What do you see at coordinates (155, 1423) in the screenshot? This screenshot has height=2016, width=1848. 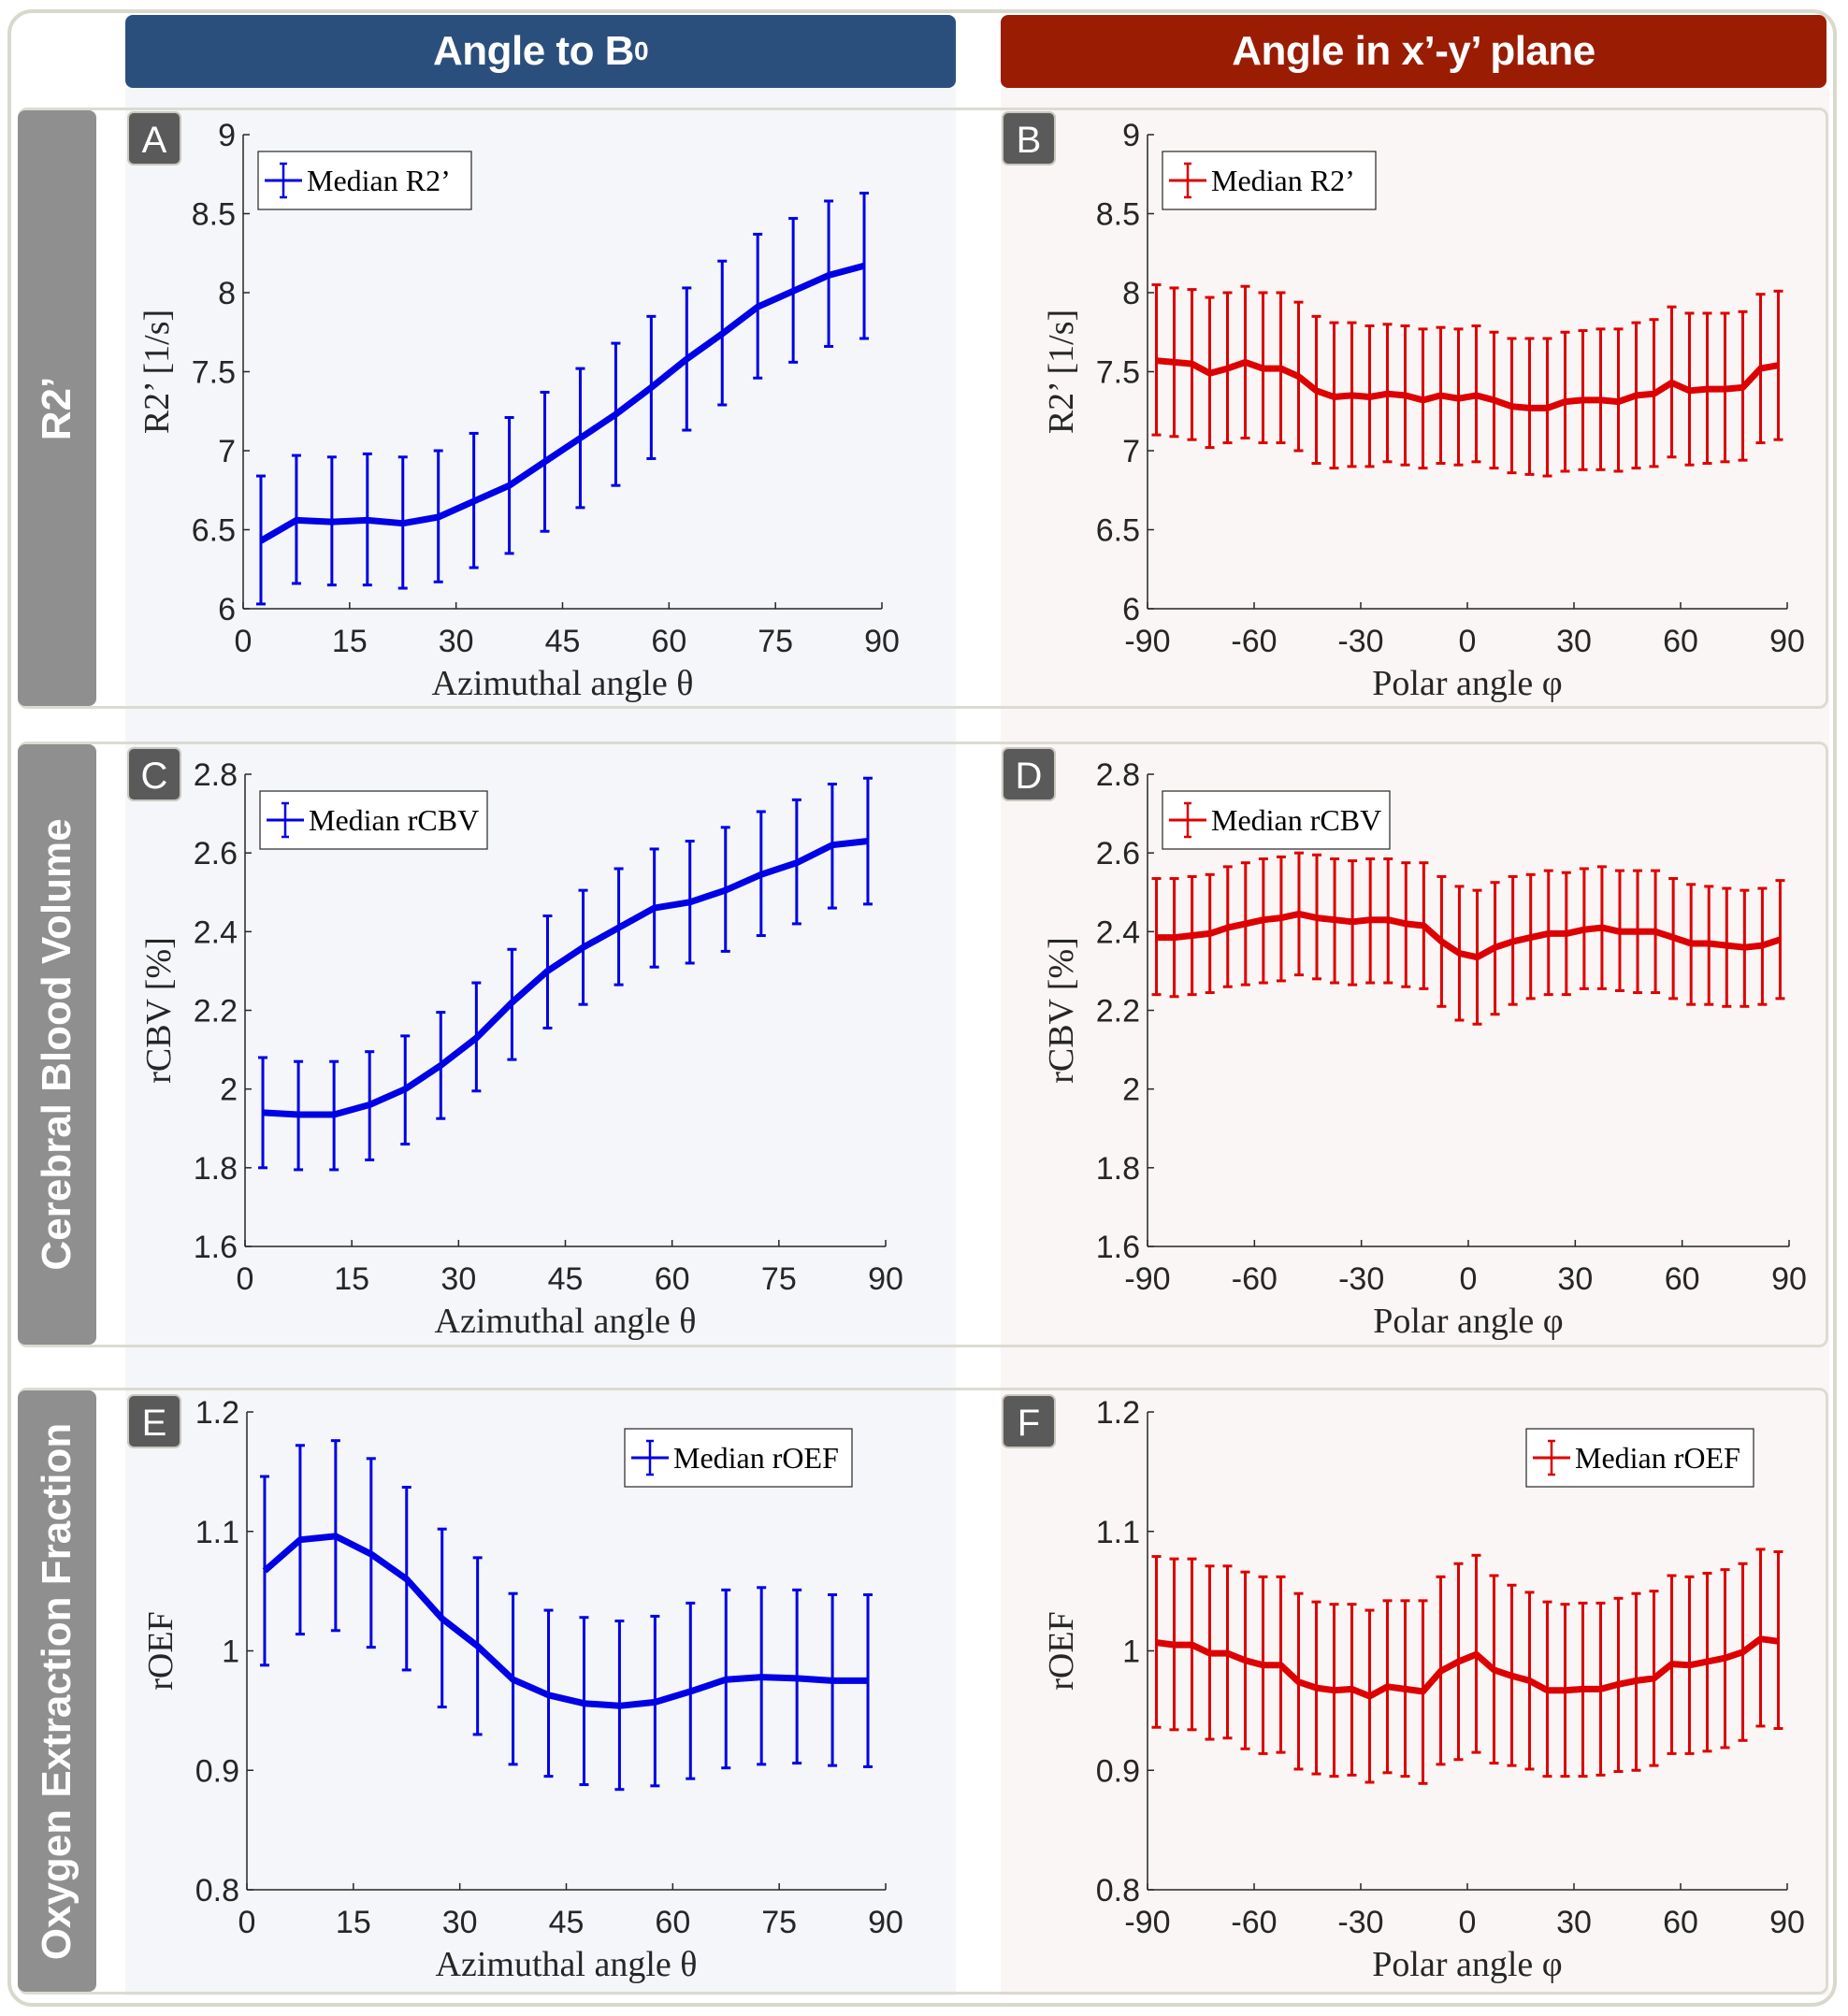 I see `panel-letter: E` at bounding box center [155, 1423].